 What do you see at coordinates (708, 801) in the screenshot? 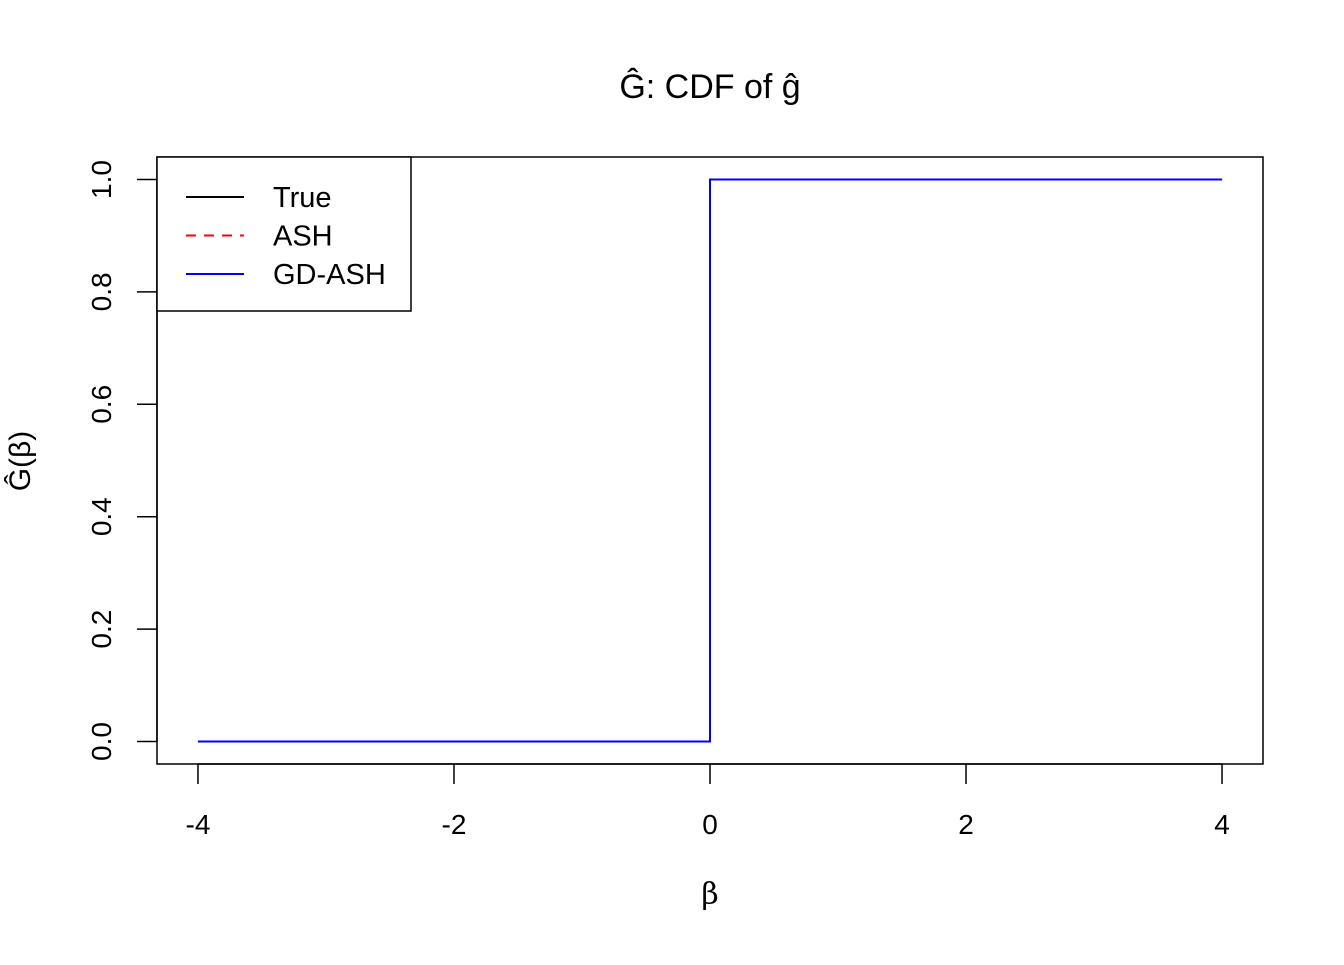
I see `x-axis: -4 -2 0 2 4` at bounding box center [708, 801].